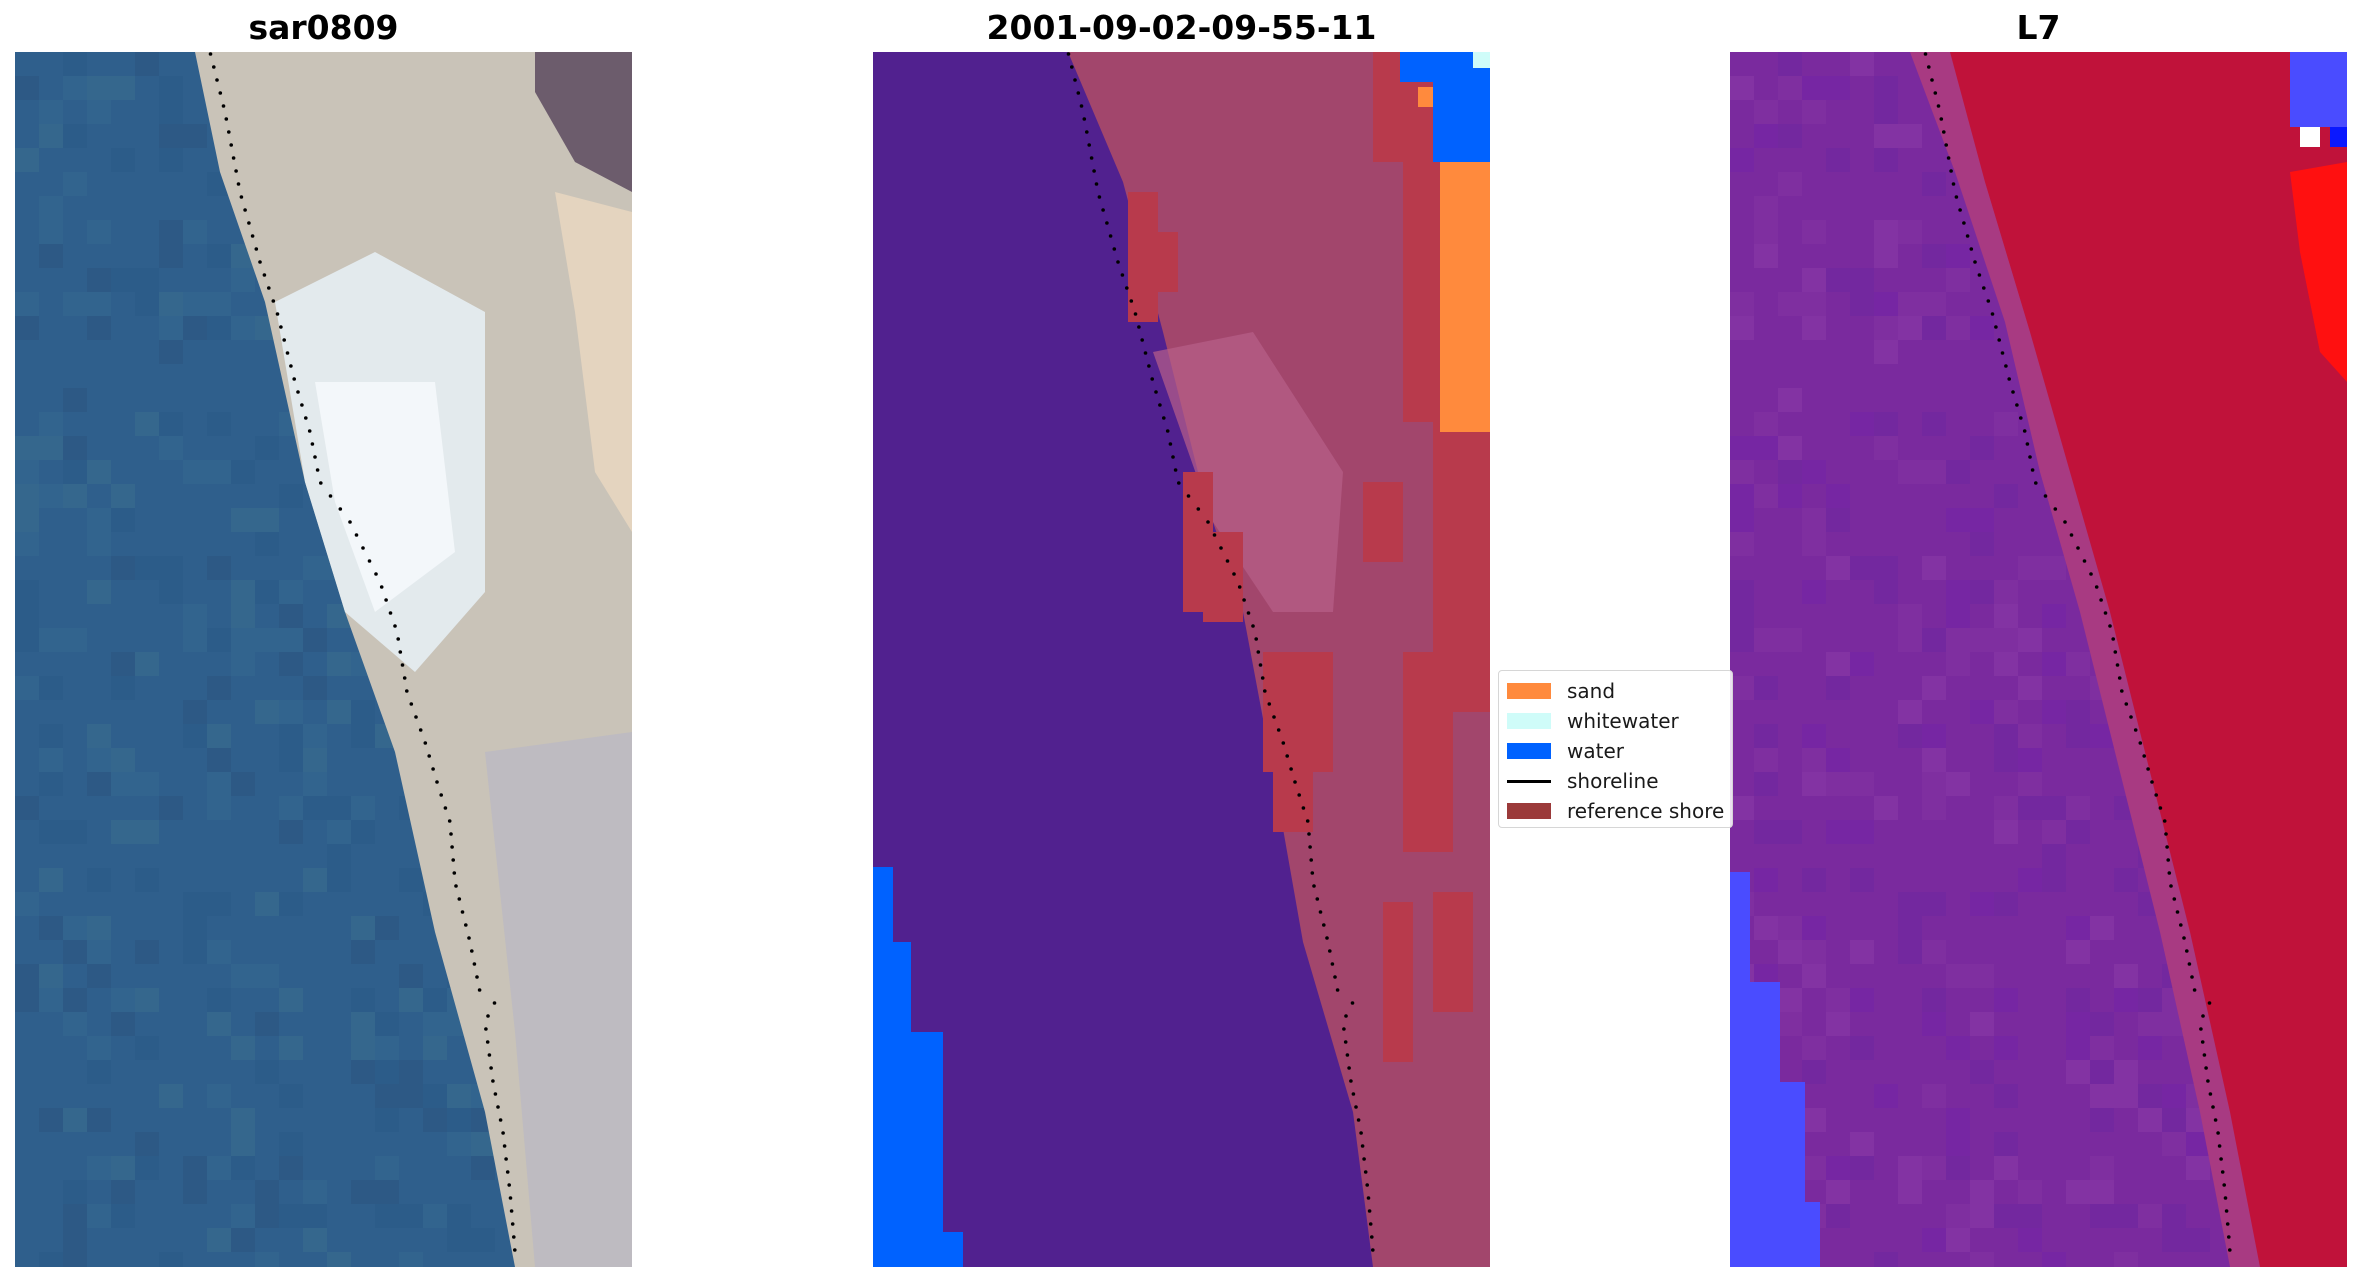 The height and width of the screenshot is (1283, 2361). I want to click on legend-label: reference shore, so click(1646, 811).